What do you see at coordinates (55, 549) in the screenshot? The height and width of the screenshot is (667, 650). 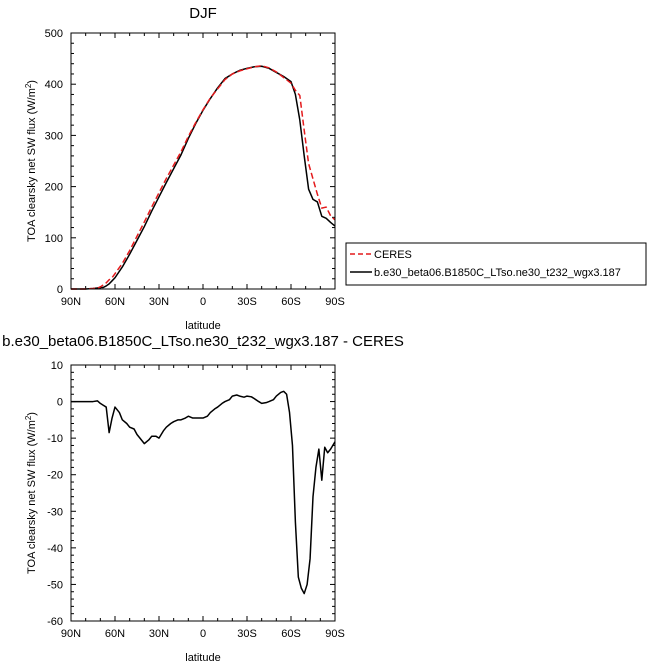 I see `bottom-y-tick-label: -40` at bounding box center [55, 549].